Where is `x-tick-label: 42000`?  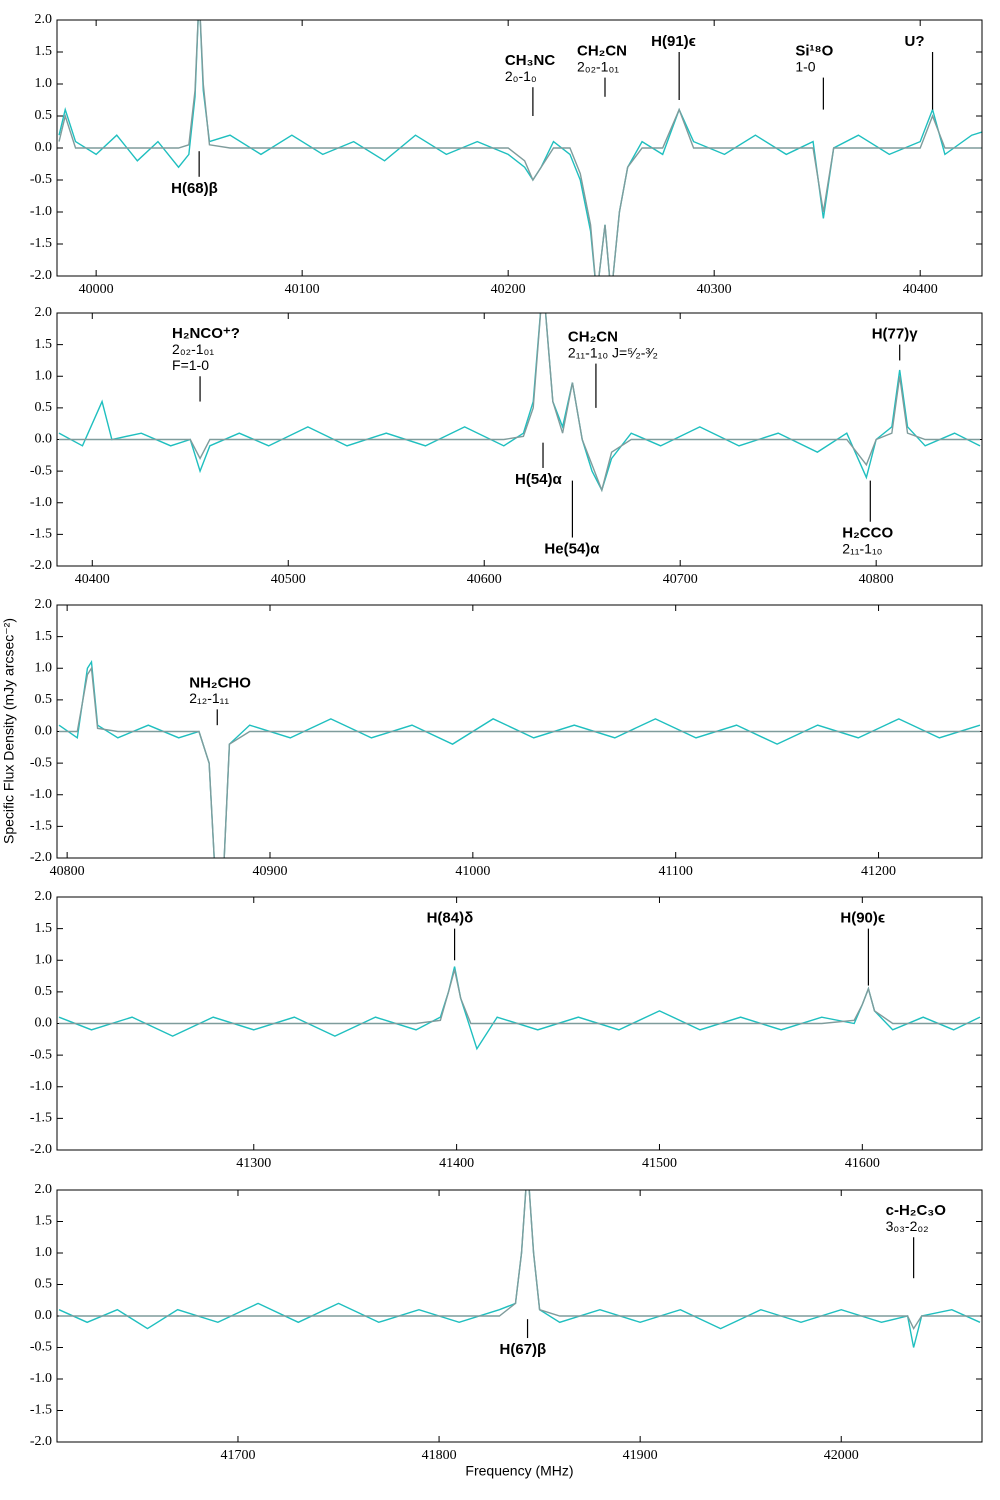
x-tick-label: 42000 is located at coordinates (841, 1455).